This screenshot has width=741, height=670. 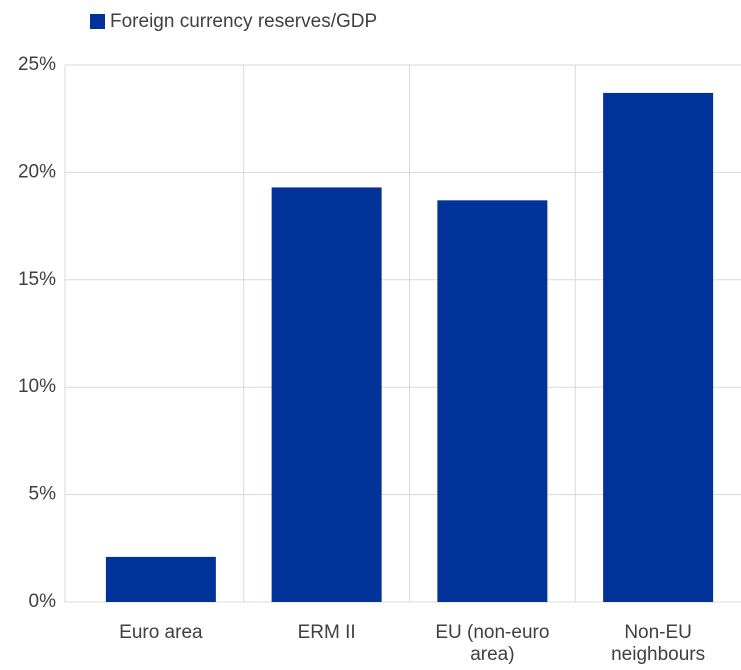 What do you see at coordinates (37, 279) in the screenshot?
I see `y-tick-label: 15%` at bounding box center [37, 279].